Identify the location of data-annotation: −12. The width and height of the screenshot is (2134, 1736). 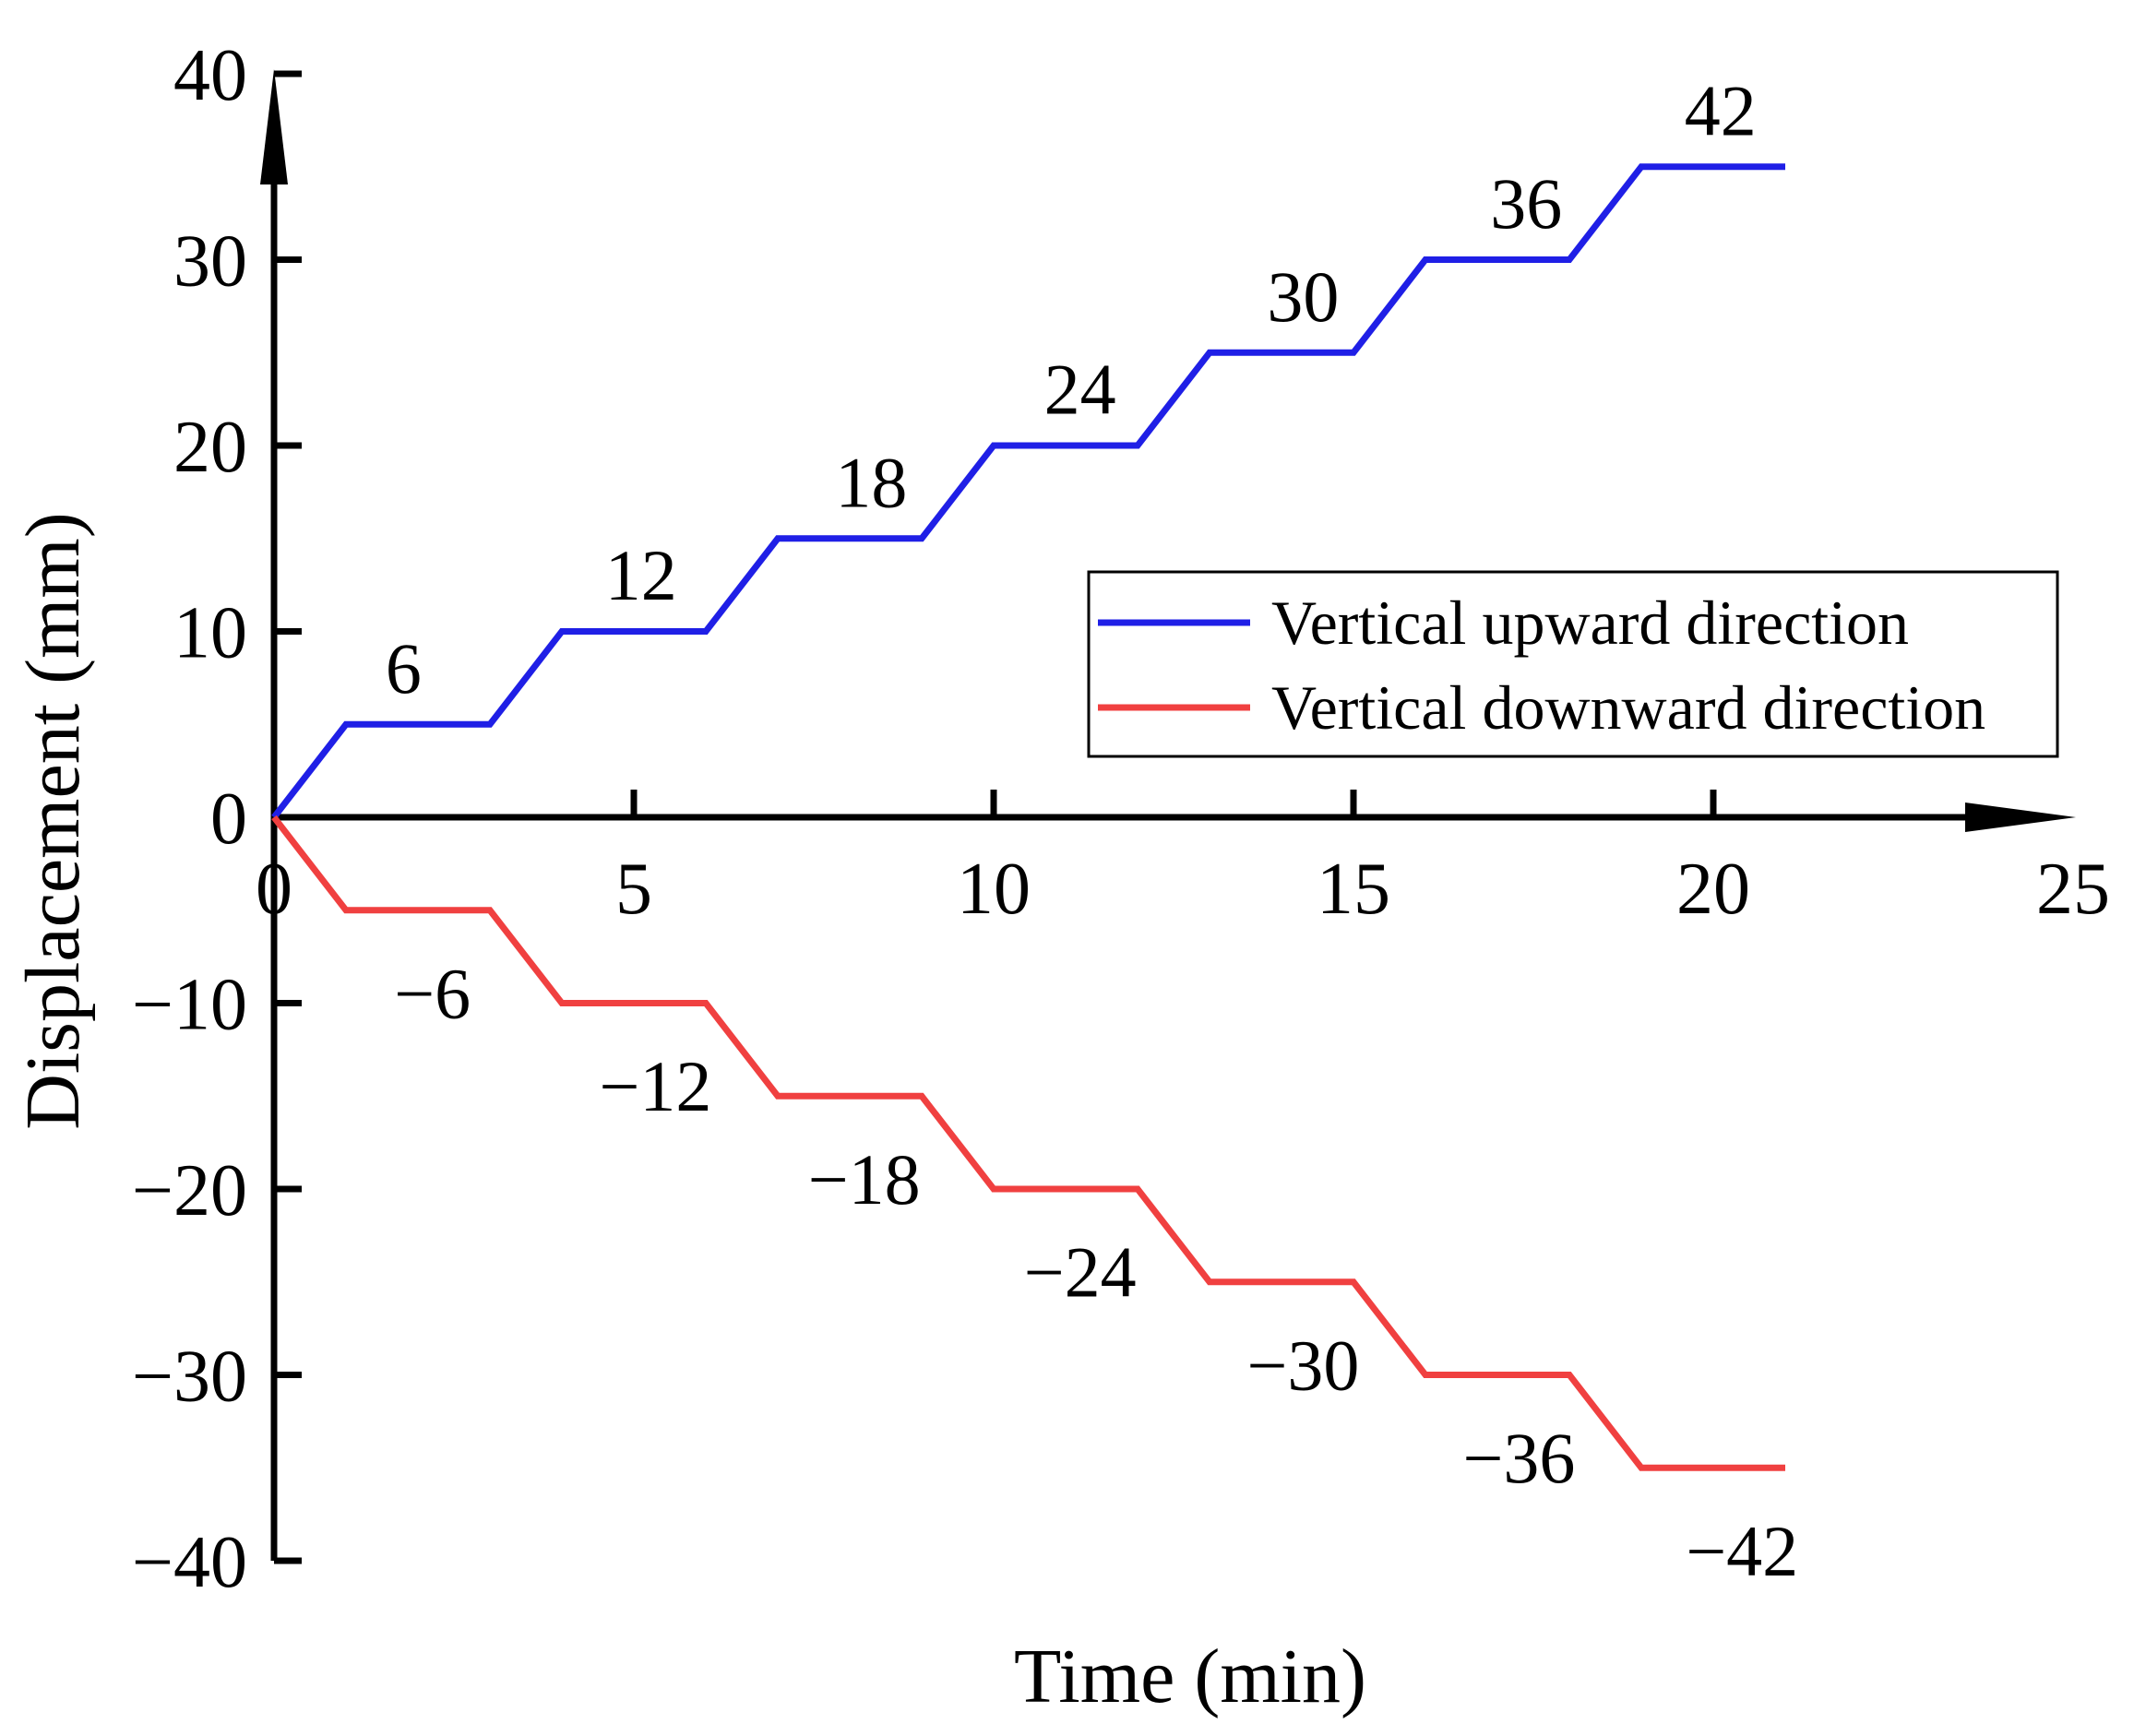
(655, 1086).